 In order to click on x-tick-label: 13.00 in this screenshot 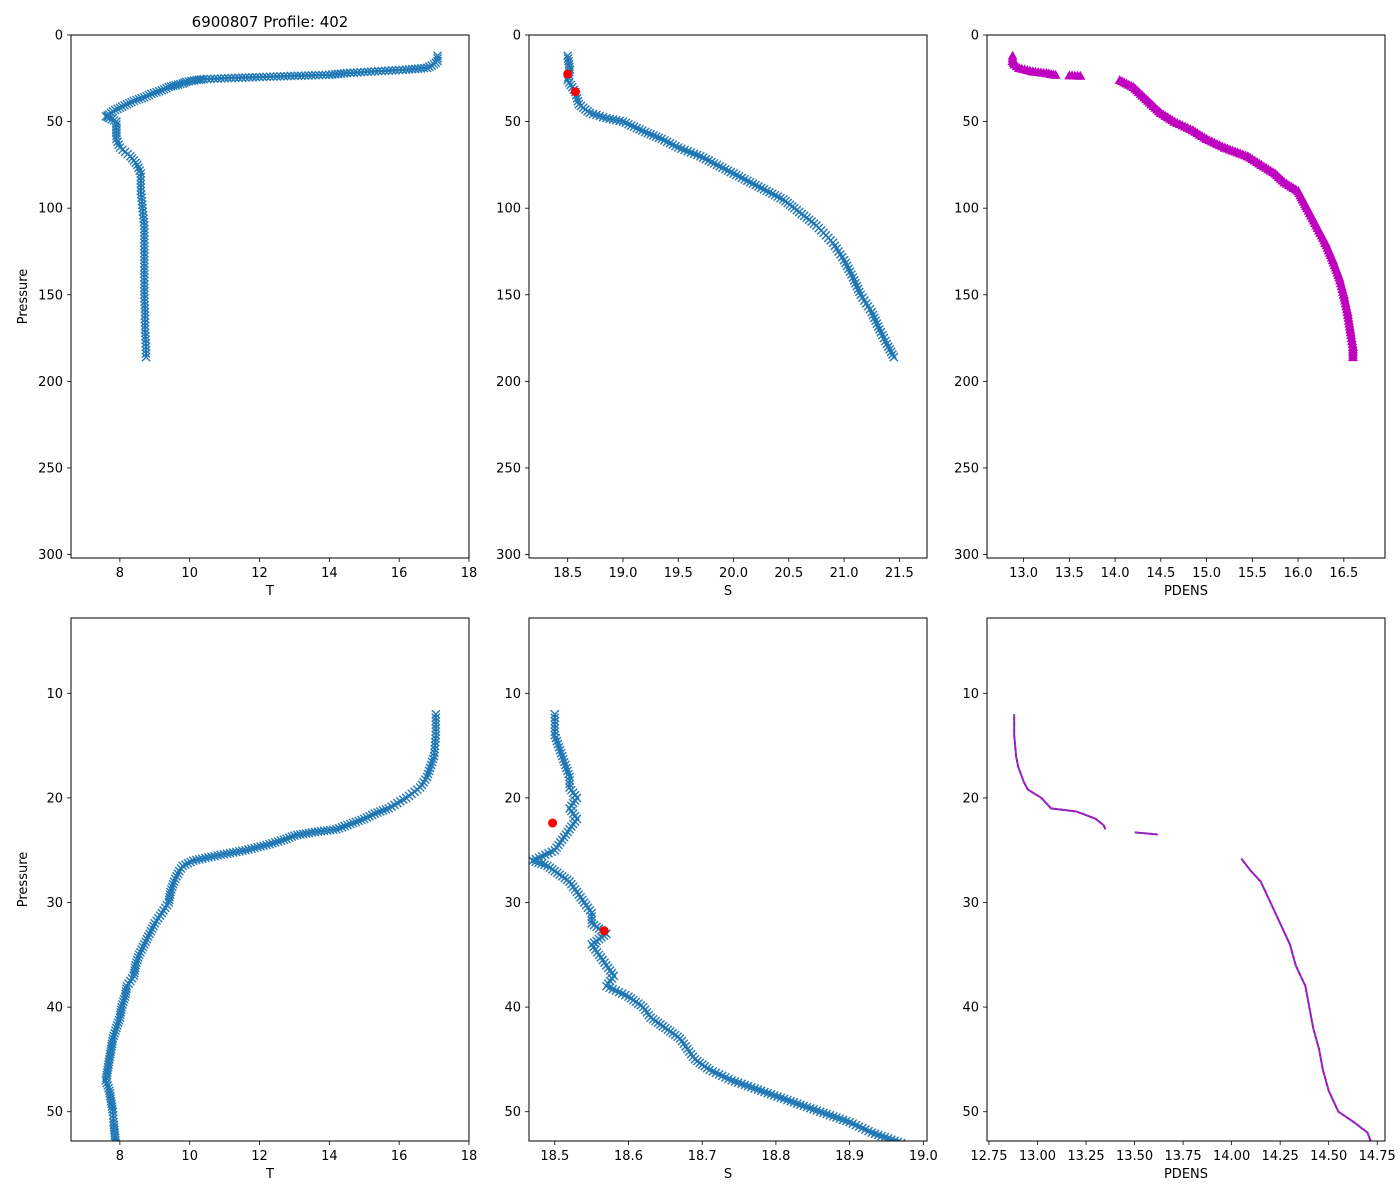, I will do `click(1037, 1156)`.